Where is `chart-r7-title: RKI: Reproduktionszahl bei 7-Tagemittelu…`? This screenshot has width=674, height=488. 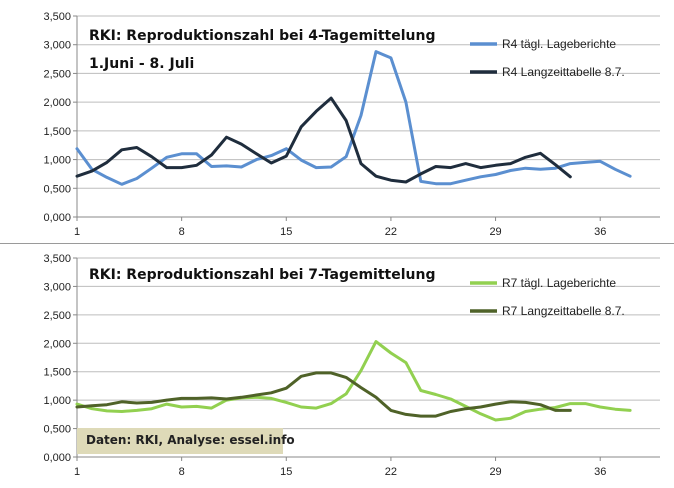
chart-r7-title: RKI: Reproduktionszahl bei 7-Tagemittelu… is located at coordinates (262, 275).